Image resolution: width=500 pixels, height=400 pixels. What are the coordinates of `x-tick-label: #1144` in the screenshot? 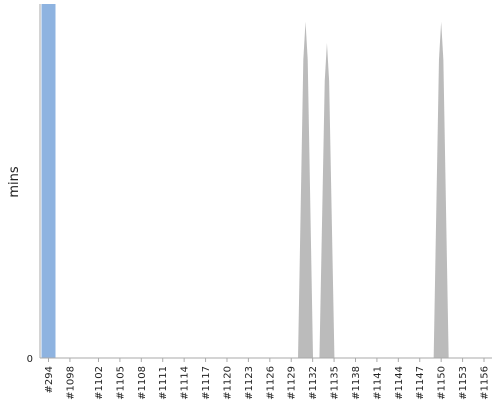 It's located at (399, 383).